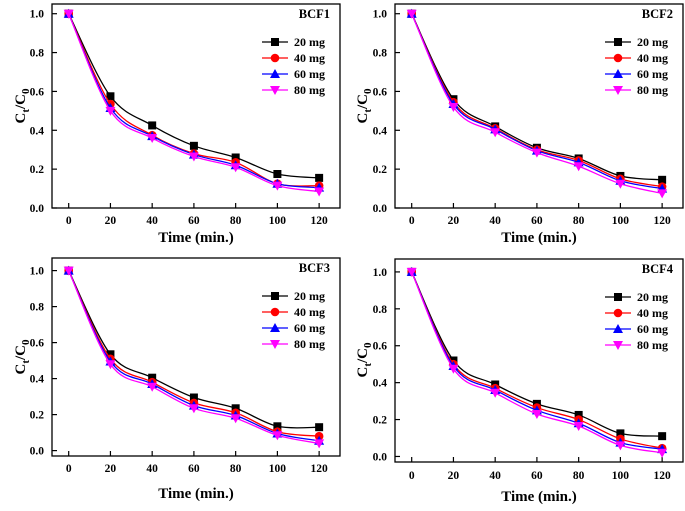 This screenshot has height=511, width=685. I want to click on x-tick-label: 100, so click(621, 221).